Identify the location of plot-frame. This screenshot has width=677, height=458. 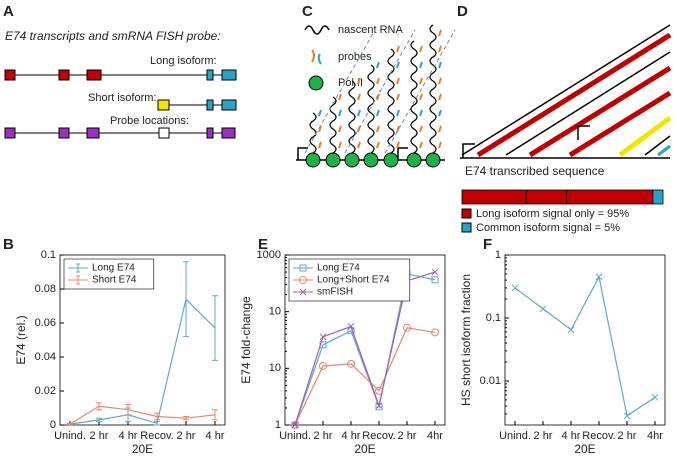
(365, 340).